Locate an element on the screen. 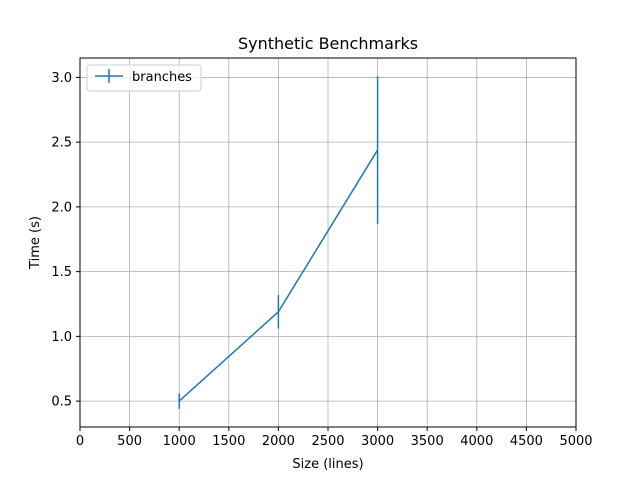  legend-box is located at coordinates (144, 78).